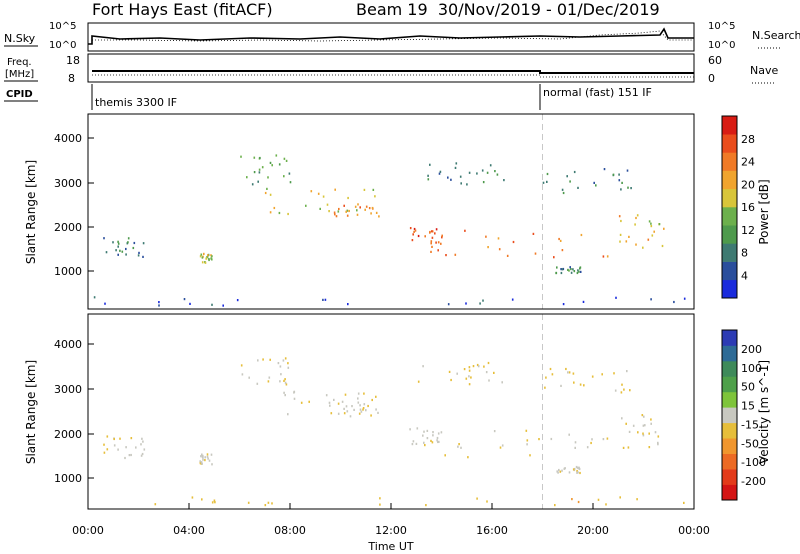  I want to click on x-axis-label: Time UT, so click(390, 546).